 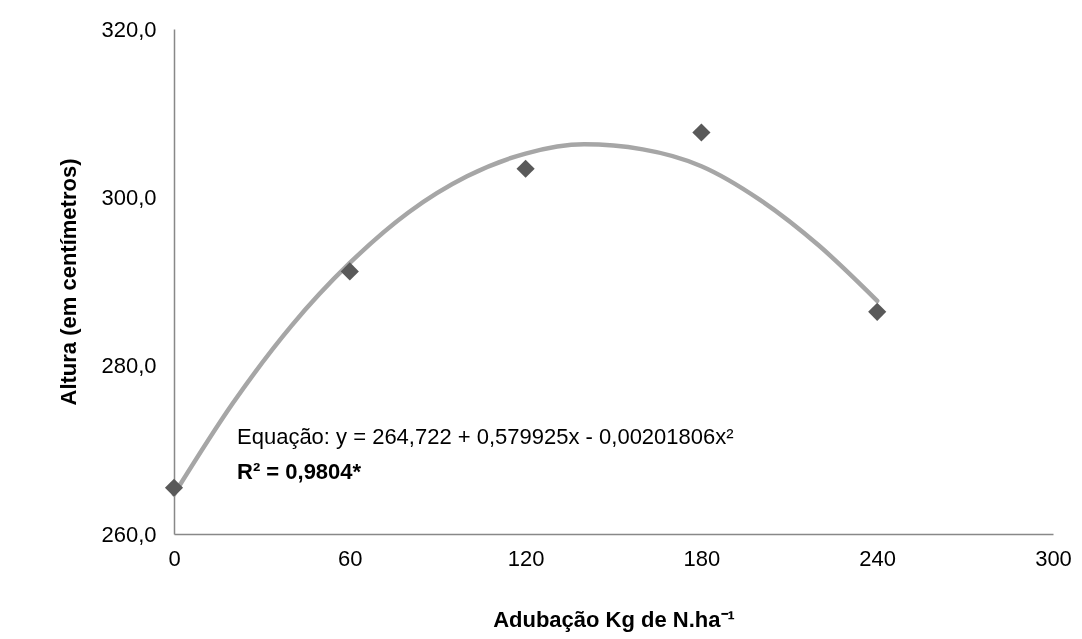 I want to click on x-axis-title: Adubação Kg de N.ha⁻¹, so click(x=614, y=619).